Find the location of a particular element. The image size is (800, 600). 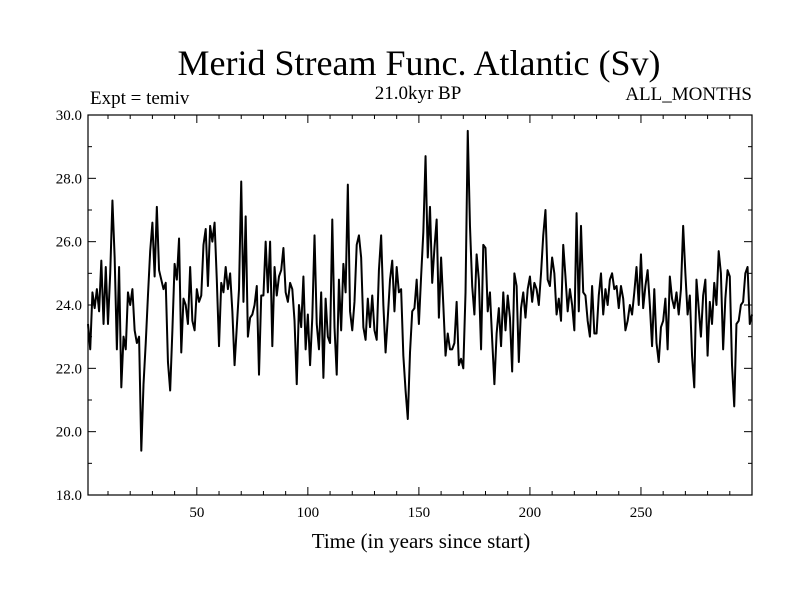

experiment-label: Expt = temiv is located at coordinates (140, 98).